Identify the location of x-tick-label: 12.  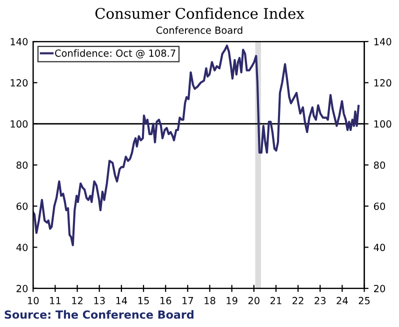
(77, 300).